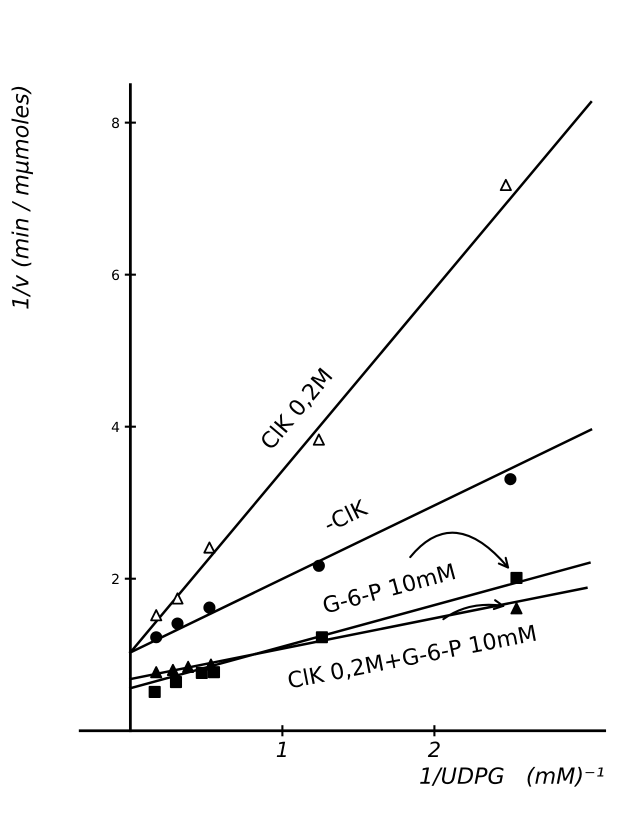  I want to click on y-axis-title: 1/v (min / mμmoles), so click(23, 197).